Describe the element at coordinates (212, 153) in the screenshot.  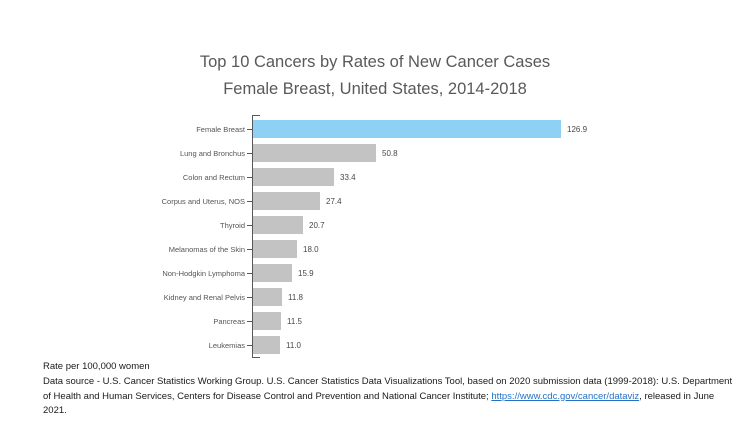
I see `category-label: Lung and Bronchus` at that location.